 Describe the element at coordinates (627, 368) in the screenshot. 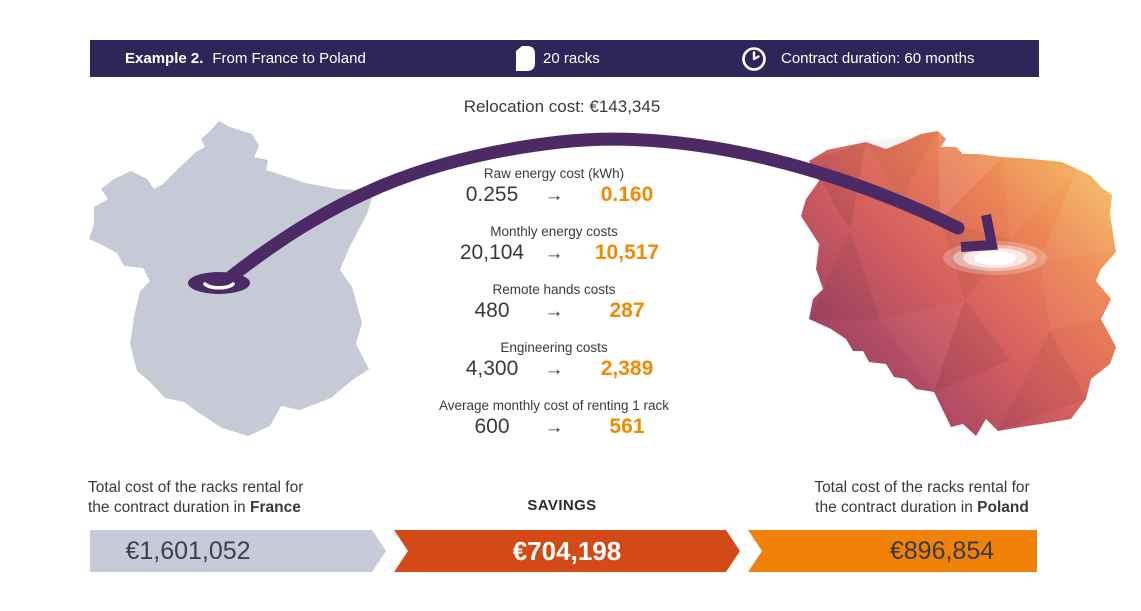

I see `metric-to-value: 2,389` at that location.